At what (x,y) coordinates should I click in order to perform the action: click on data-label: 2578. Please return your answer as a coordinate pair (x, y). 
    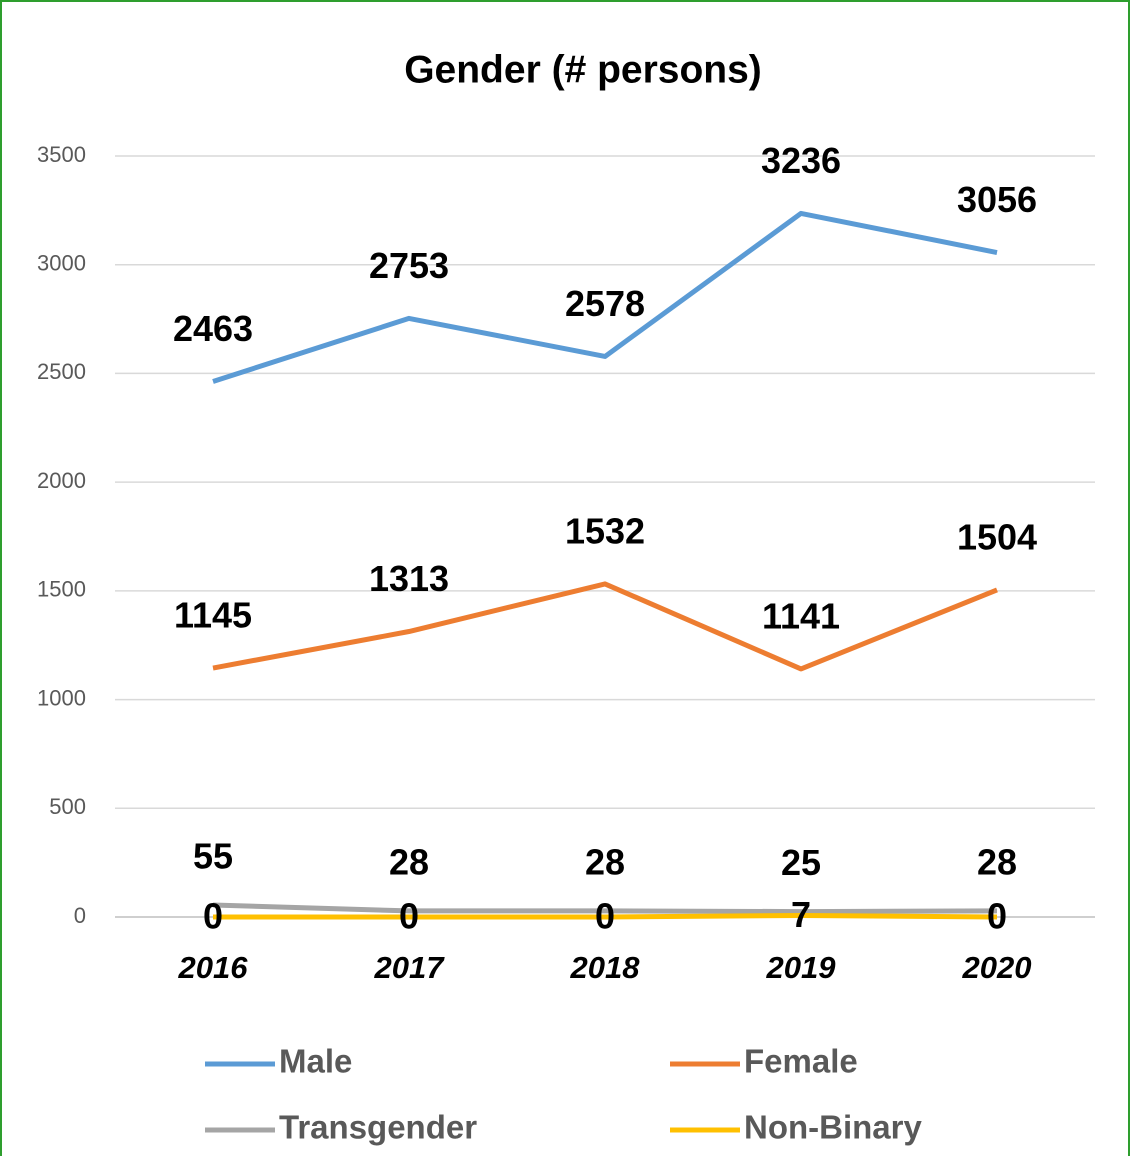
    Looking at the image, I should click on (605, 303).